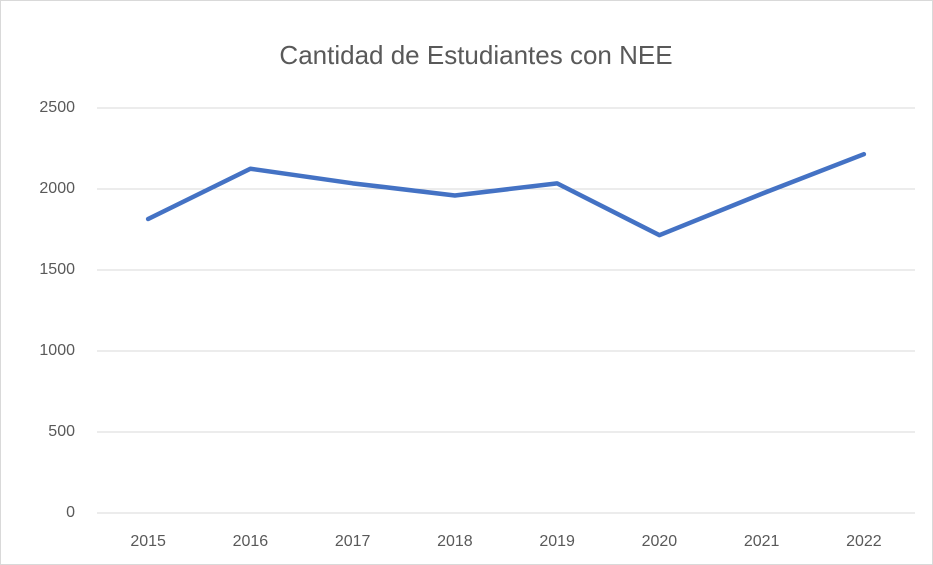  I want to click on x-tick-label: 2016, so click(251, 541).